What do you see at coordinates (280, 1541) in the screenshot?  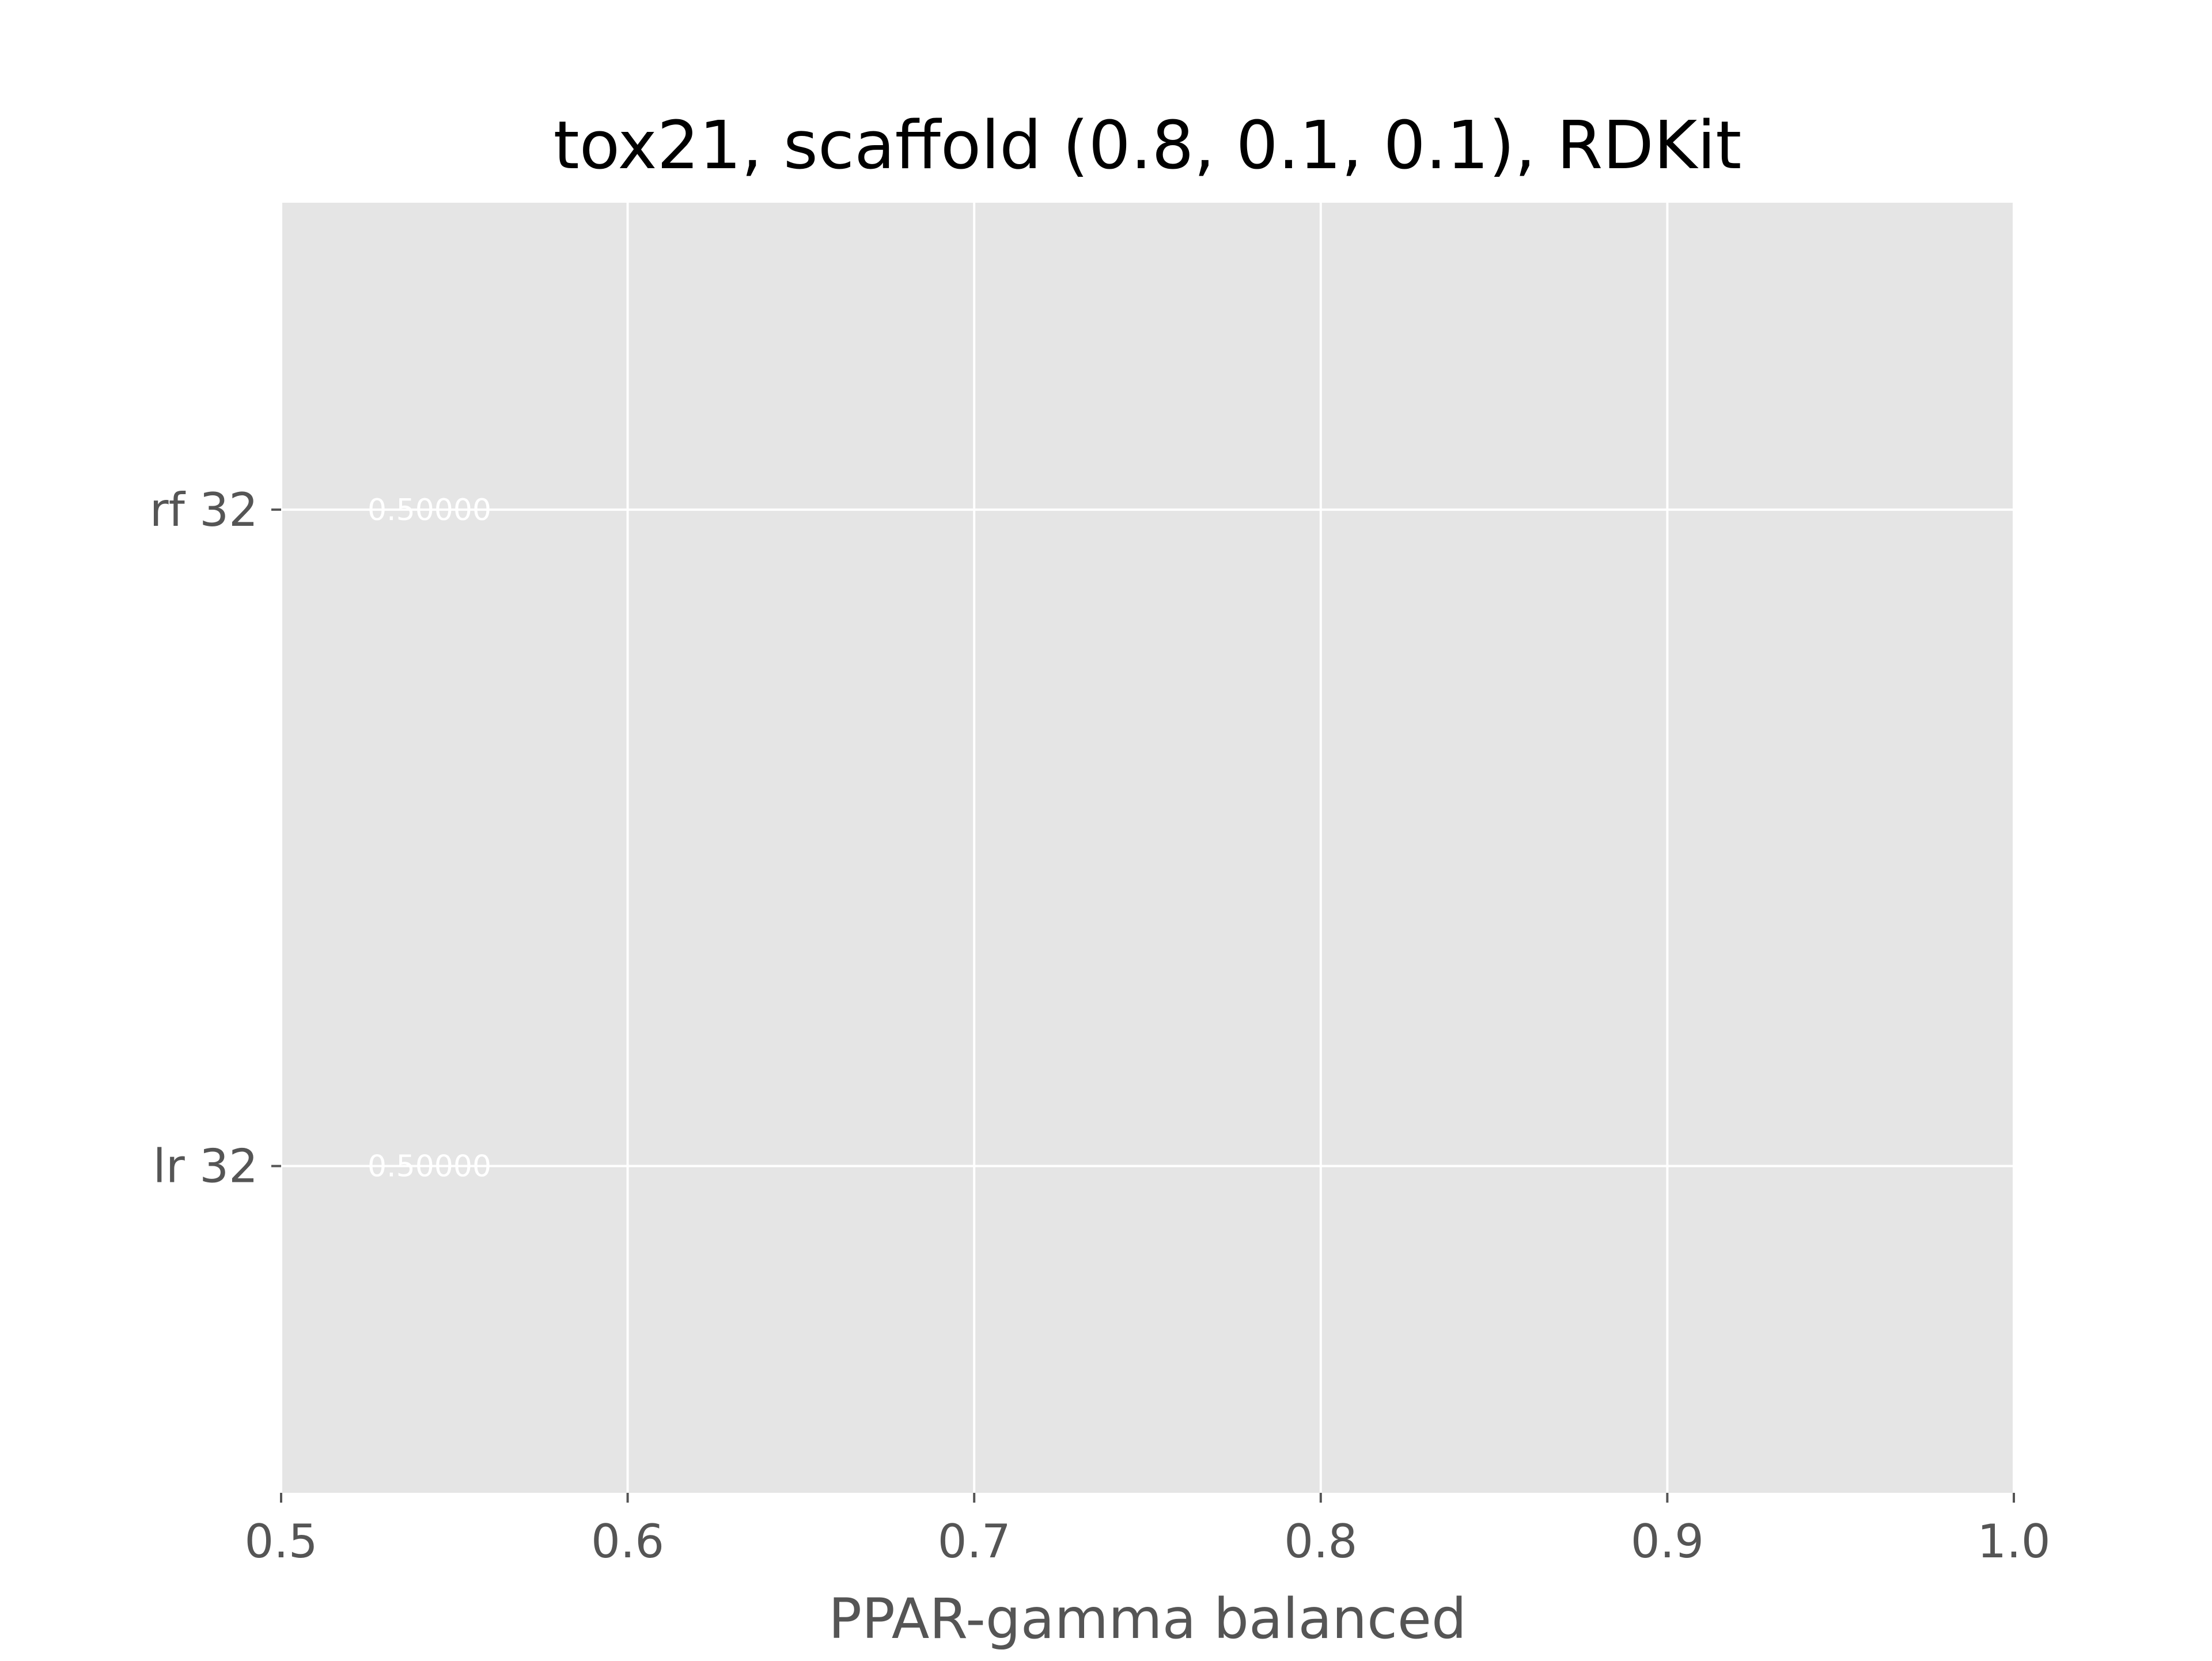 I see `x-tick-label: 0.5` at bounding box center [280, 1541].